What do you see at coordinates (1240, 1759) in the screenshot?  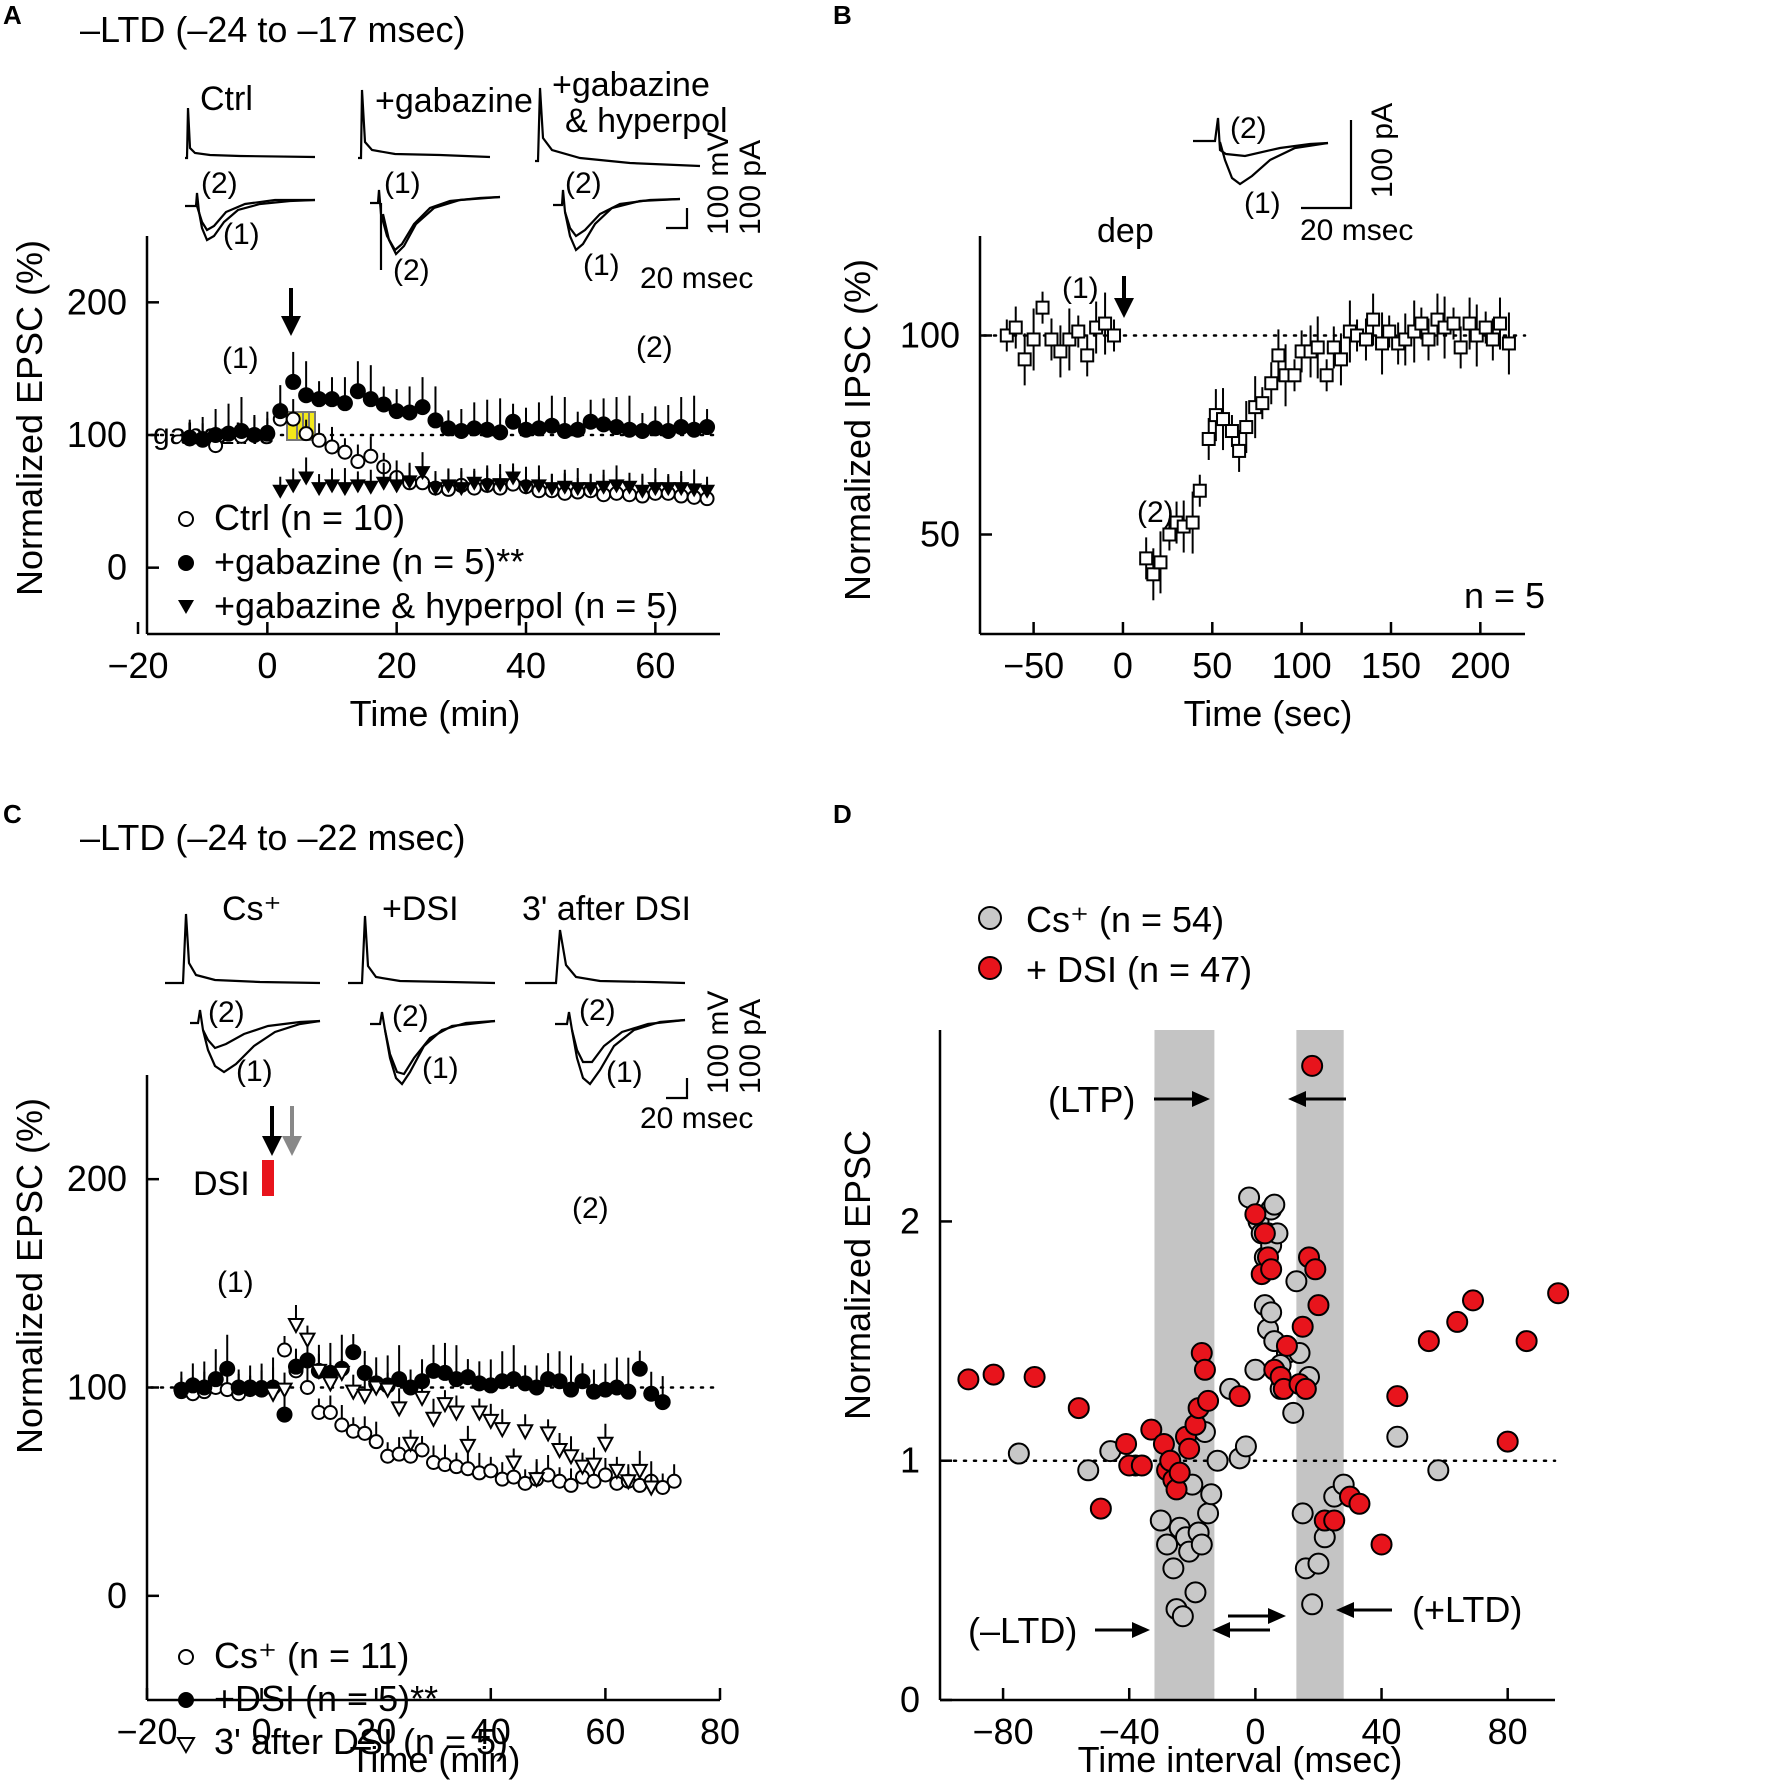 I see `panel-d-xlabel: Time interval (msec)` at bounding box center [1240, 1759].